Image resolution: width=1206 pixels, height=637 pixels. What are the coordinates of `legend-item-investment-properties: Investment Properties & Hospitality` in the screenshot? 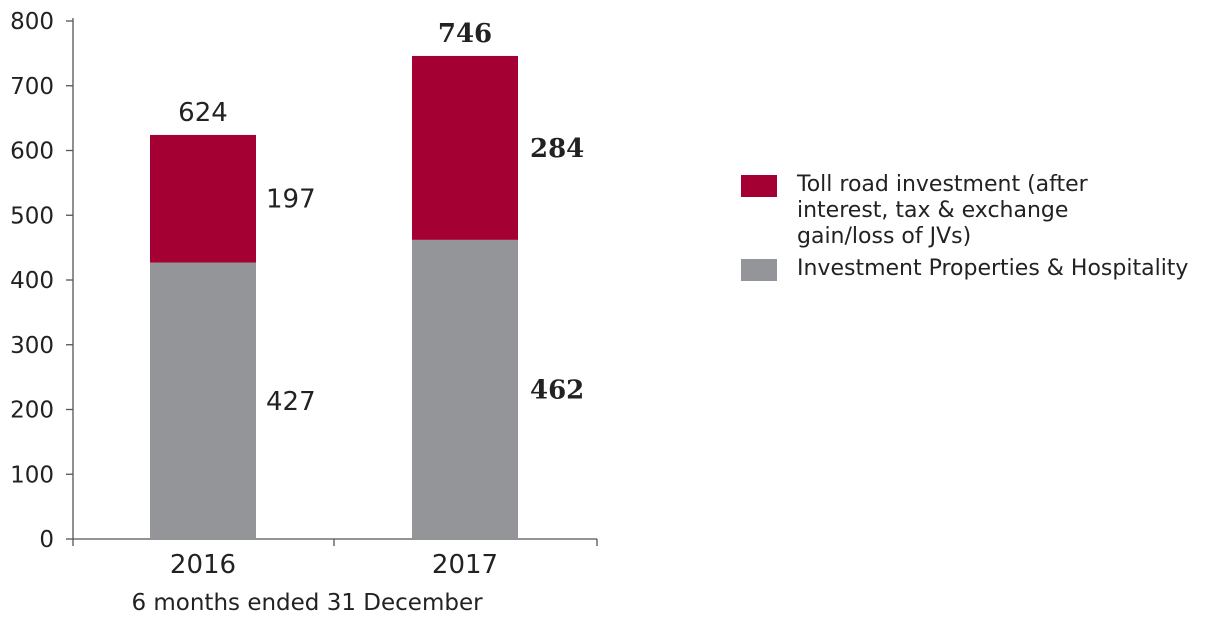 It's located at (971, 269).